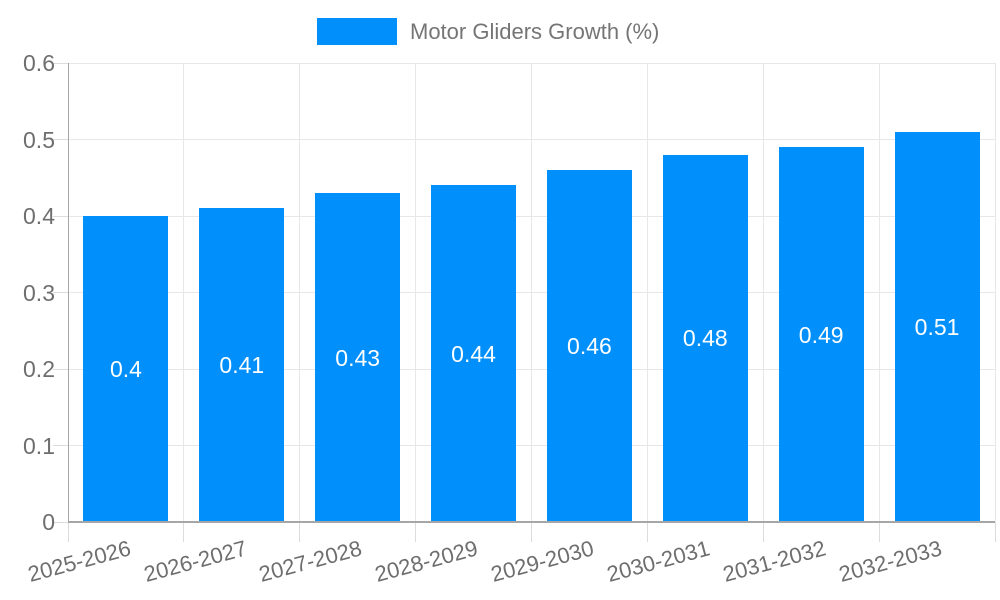  What do you see at coordinates (48, 522) in the screenshot?
I see `y-tick-label: 0` at bounding box center [48, 522].